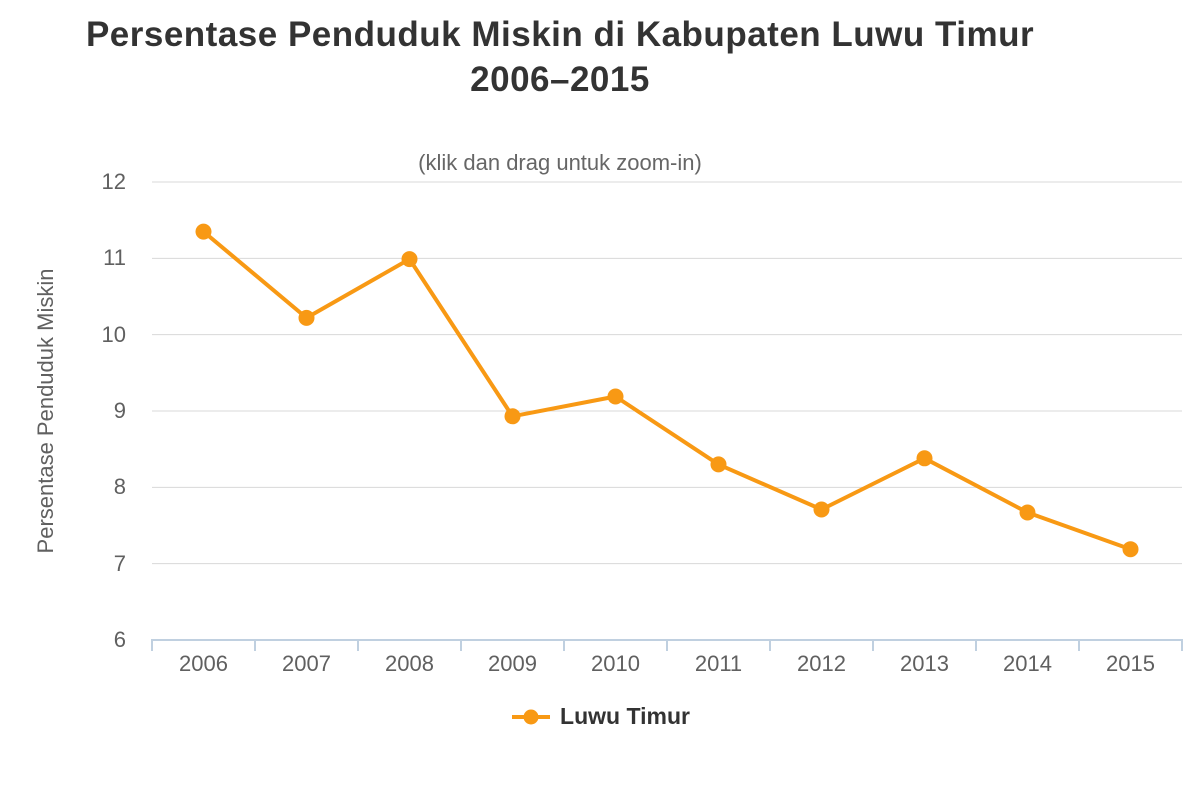 The width and height of the screenshot is (1200, 800). I want to click on data-point-2014, so click(1027, 512).